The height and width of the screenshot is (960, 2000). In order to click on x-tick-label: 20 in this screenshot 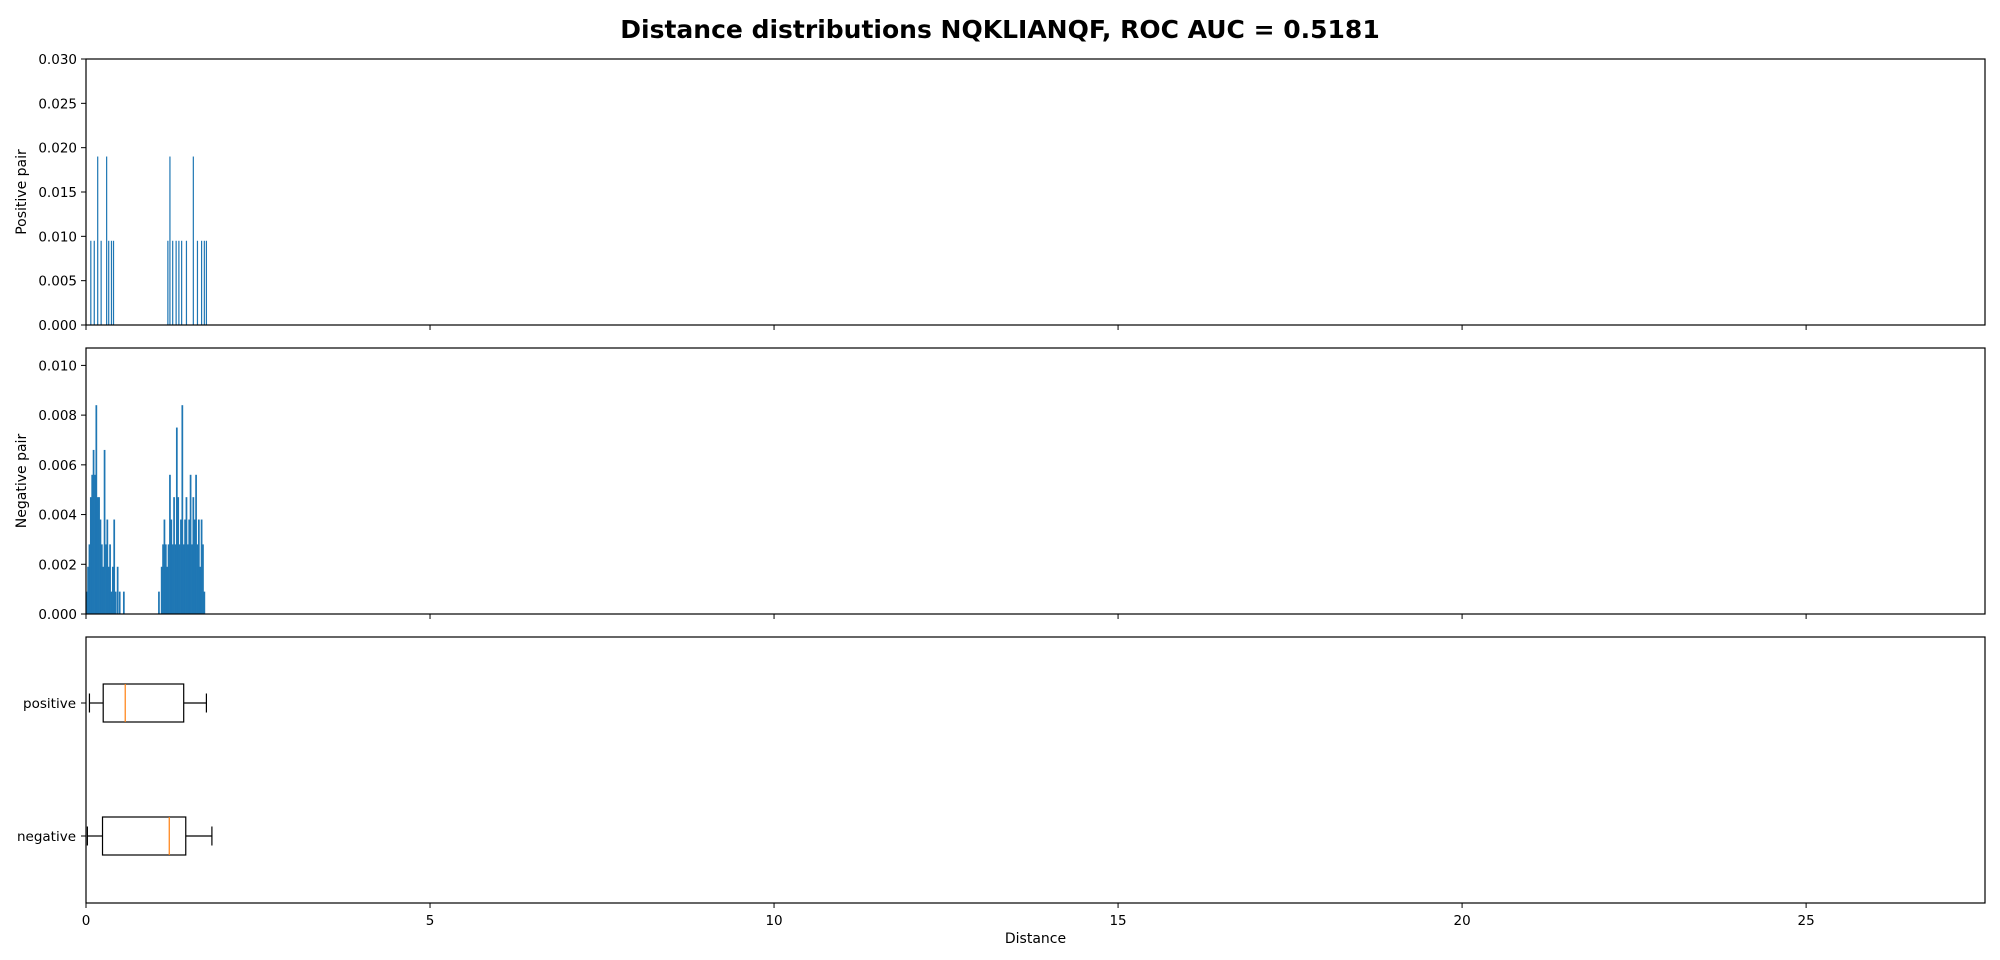, I will do `click(1461, 921)`.